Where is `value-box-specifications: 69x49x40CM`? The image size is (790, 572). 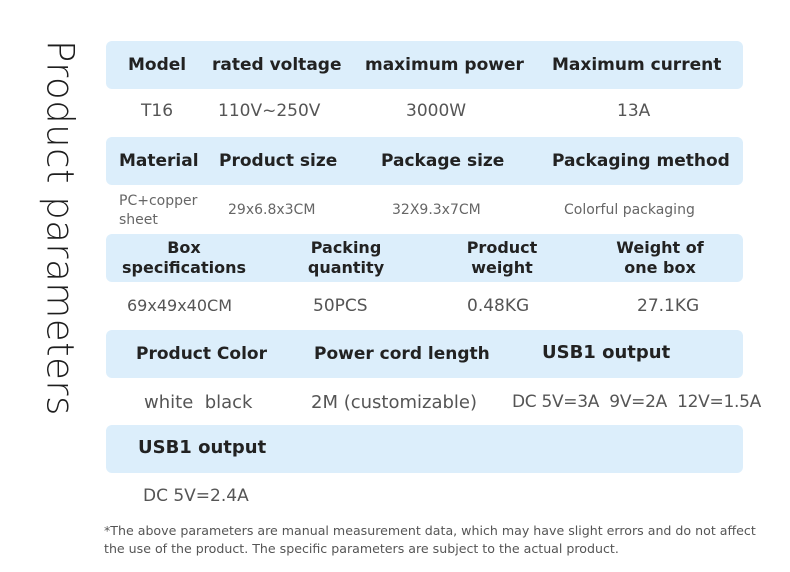
value-box-specifications: 69x49x40CM is located at coordinates (179, 305).